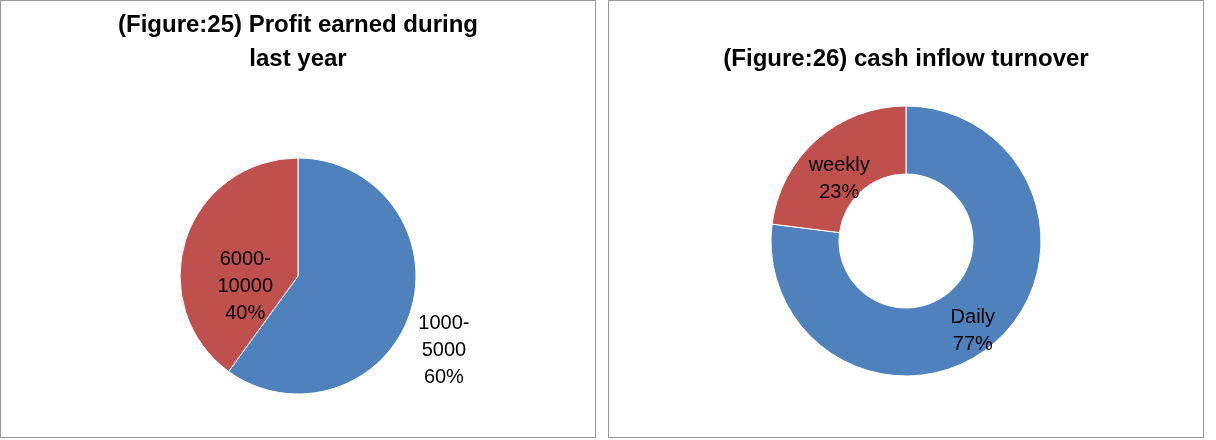  Describe the element at coordinates (839, 191) in the screenshot. I see `data-label: 23%` at that location.